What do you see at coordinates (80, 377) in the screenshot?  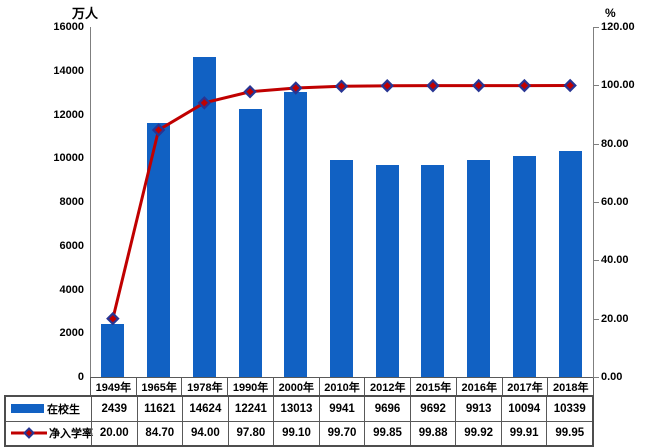 I see `left-axis-tick-label: 0` at bounding box center [80, 377].